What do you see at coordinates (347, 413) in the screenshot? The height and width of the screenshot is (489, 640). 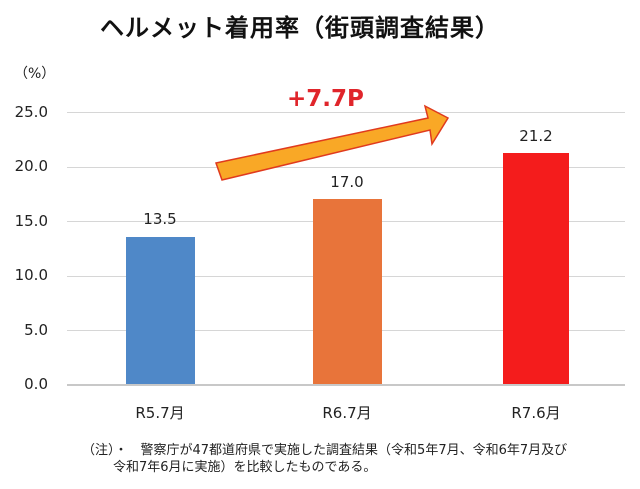 I see `x-label-r6: R6.7月` at bounding box center [347, 413].